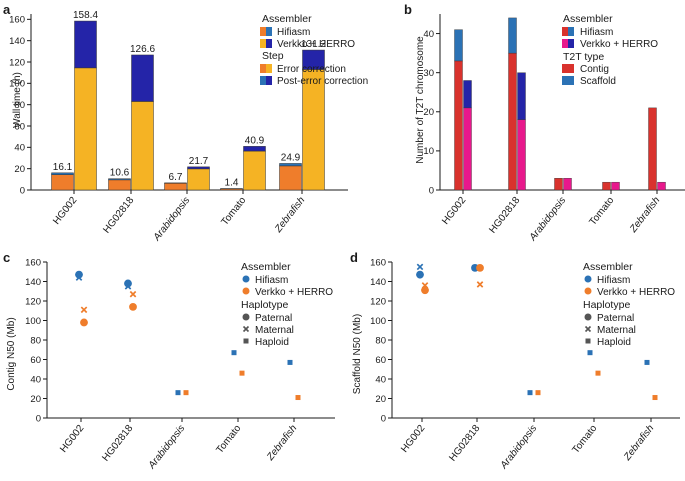 The image size is (685, 481). I want to click on legend-c-haploid-label: Haploid, so click(272, 342).